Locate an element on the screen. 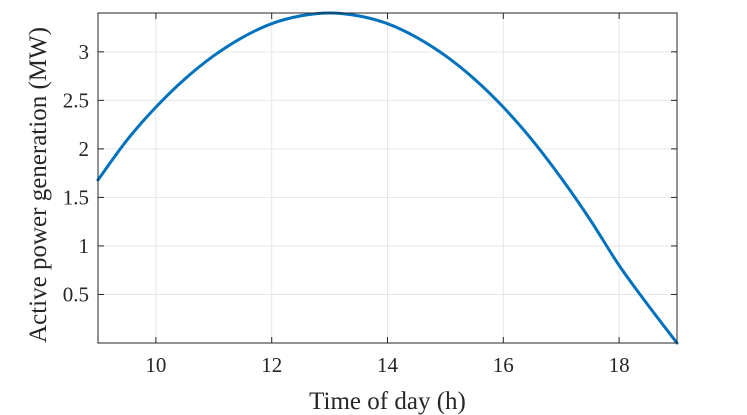 The height and width of the screenshot is (415, 747). y-tick-label: 1.5 is located at coordinates (76, 197).